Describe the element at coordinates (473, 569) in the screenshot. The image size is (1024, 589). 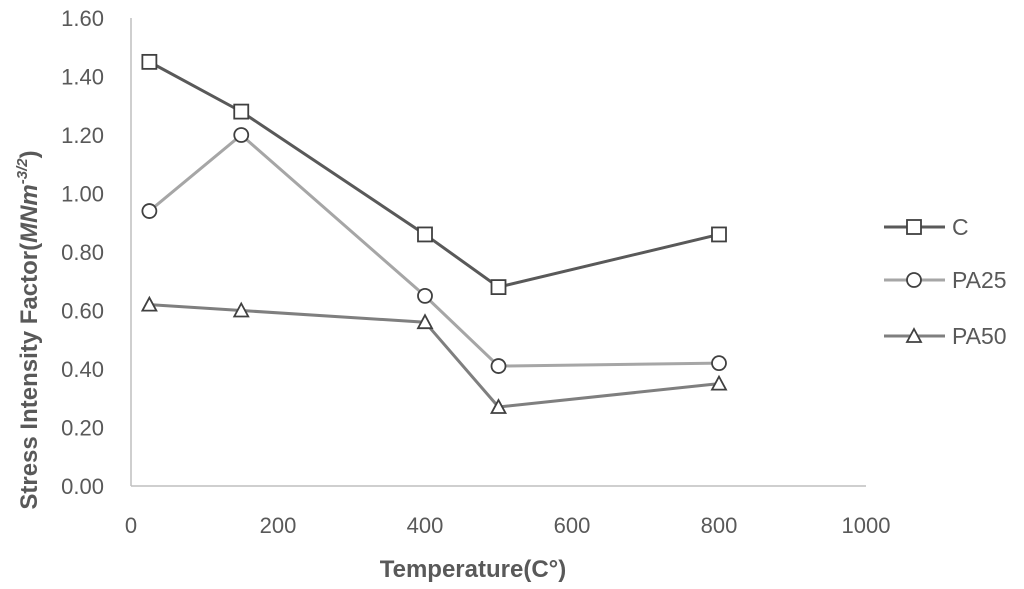
I see `x-axis-title: Temperature(C°)` at that location.